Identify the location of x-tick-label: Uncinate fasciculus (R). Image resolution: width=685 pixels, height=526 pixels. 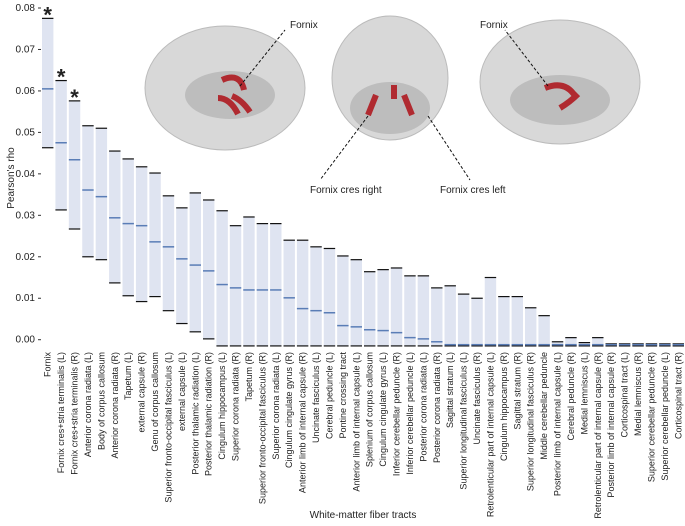
(477, 398).